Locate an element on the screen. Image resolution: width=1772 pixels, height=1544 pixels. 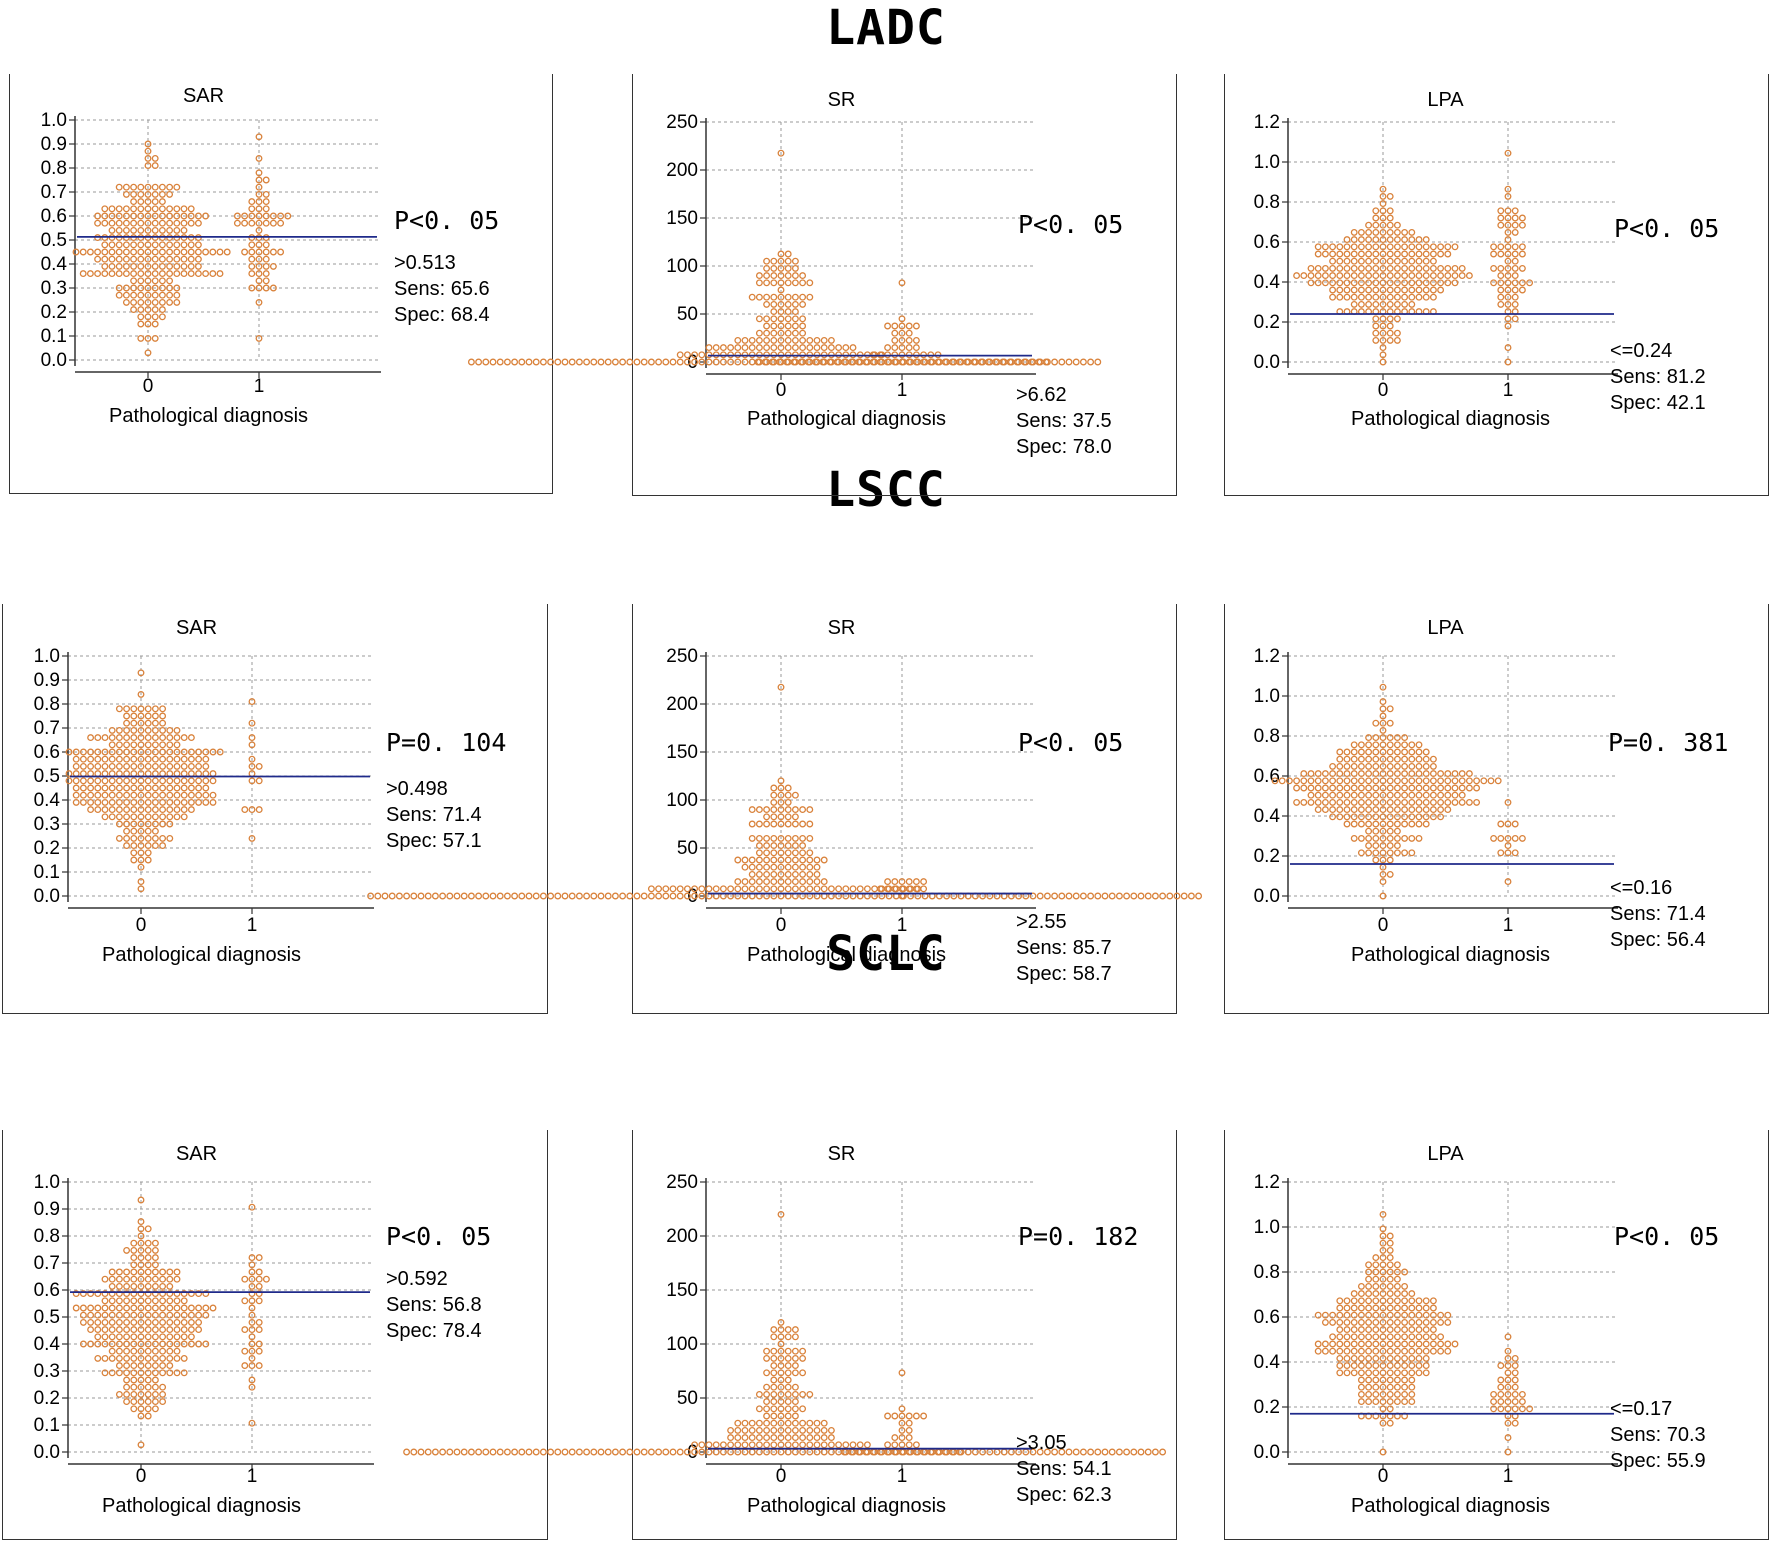
y-tick-label: 0.6 is located at coordinates (1267, 1317).